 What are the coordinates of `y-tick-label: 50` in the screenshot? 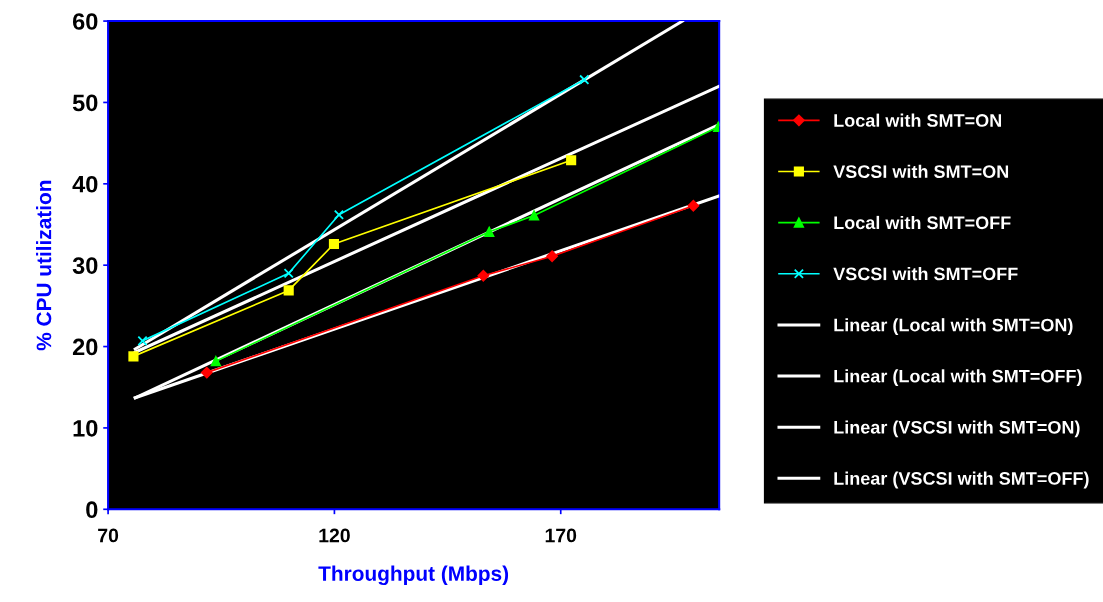 It's located at (85, 103).